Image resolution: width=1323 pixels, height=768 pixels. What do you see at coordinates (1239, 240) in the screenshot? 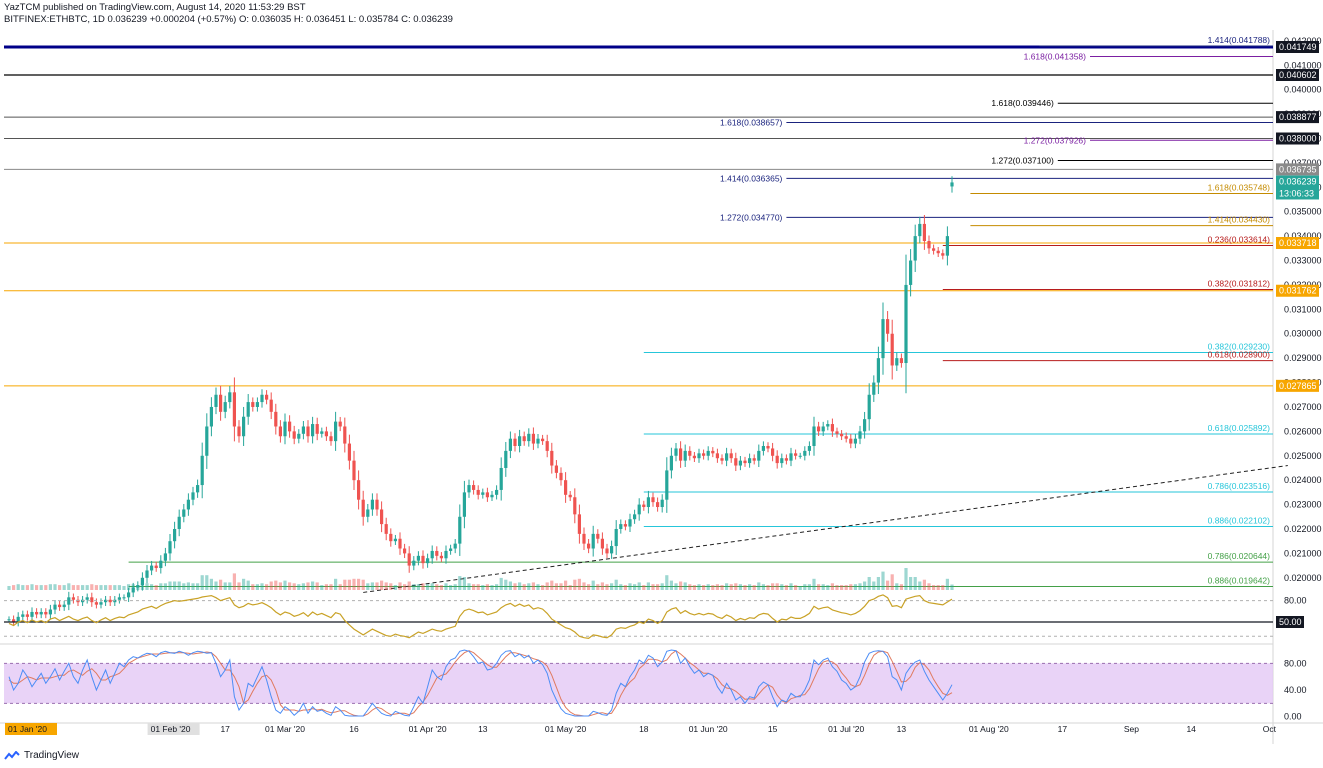
I see `fib-level-label: 0.236(0.033614)` at bounding box center [1239, 240].